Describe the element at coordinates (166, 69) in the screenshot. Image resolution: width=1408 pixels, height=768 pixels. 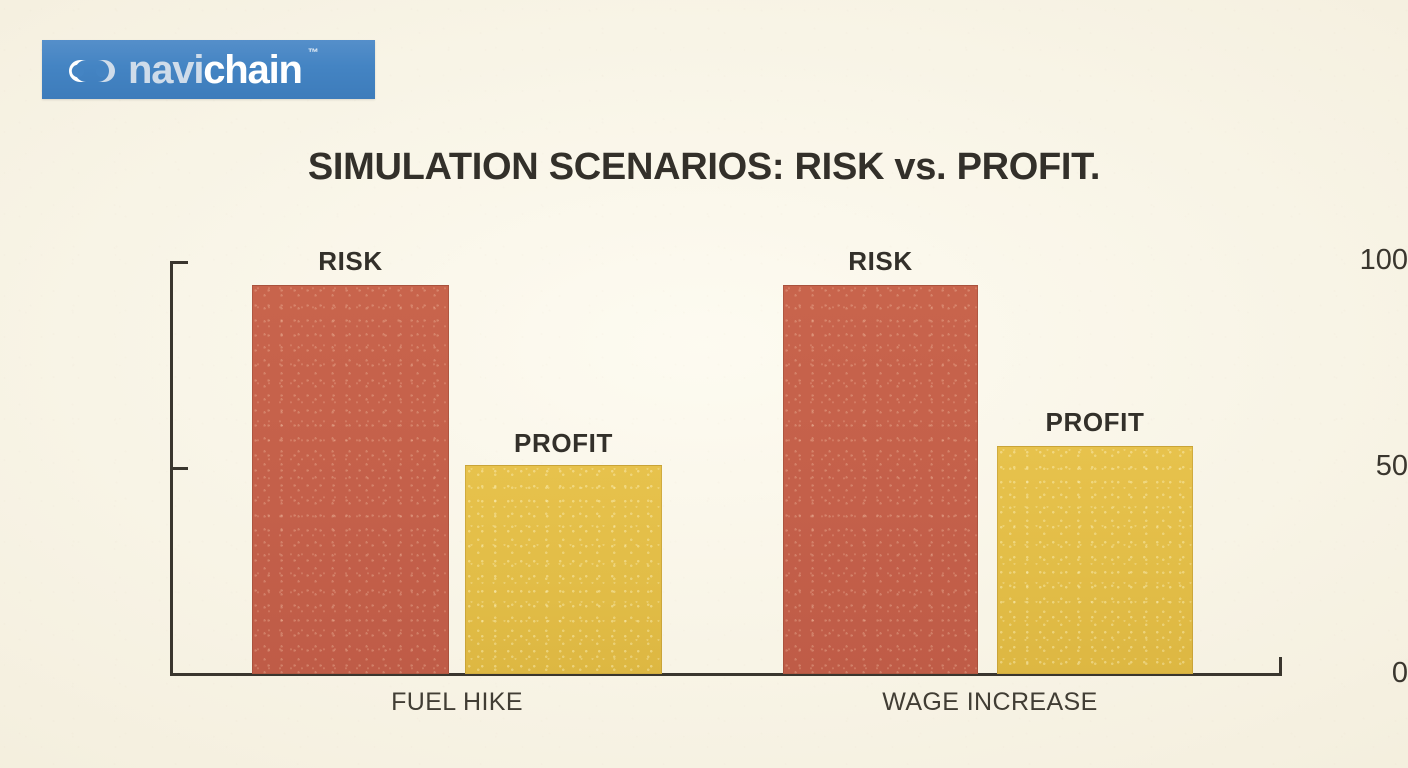
I see `brand-name-part1: navi` at that location.